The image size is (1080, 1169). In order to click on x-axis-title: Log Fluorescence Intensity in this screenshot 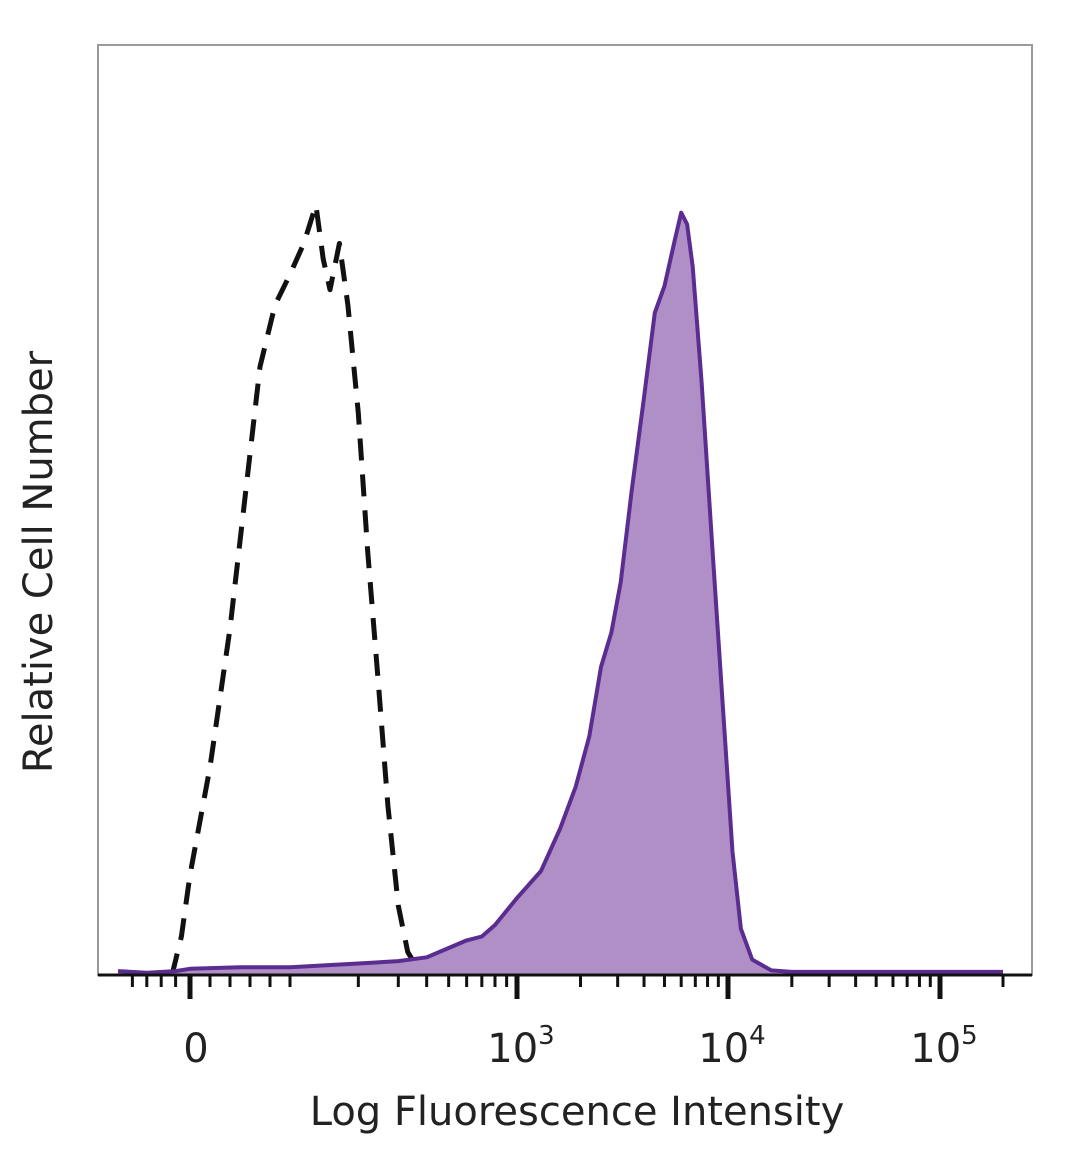, I will do `click(577, 1112)`.